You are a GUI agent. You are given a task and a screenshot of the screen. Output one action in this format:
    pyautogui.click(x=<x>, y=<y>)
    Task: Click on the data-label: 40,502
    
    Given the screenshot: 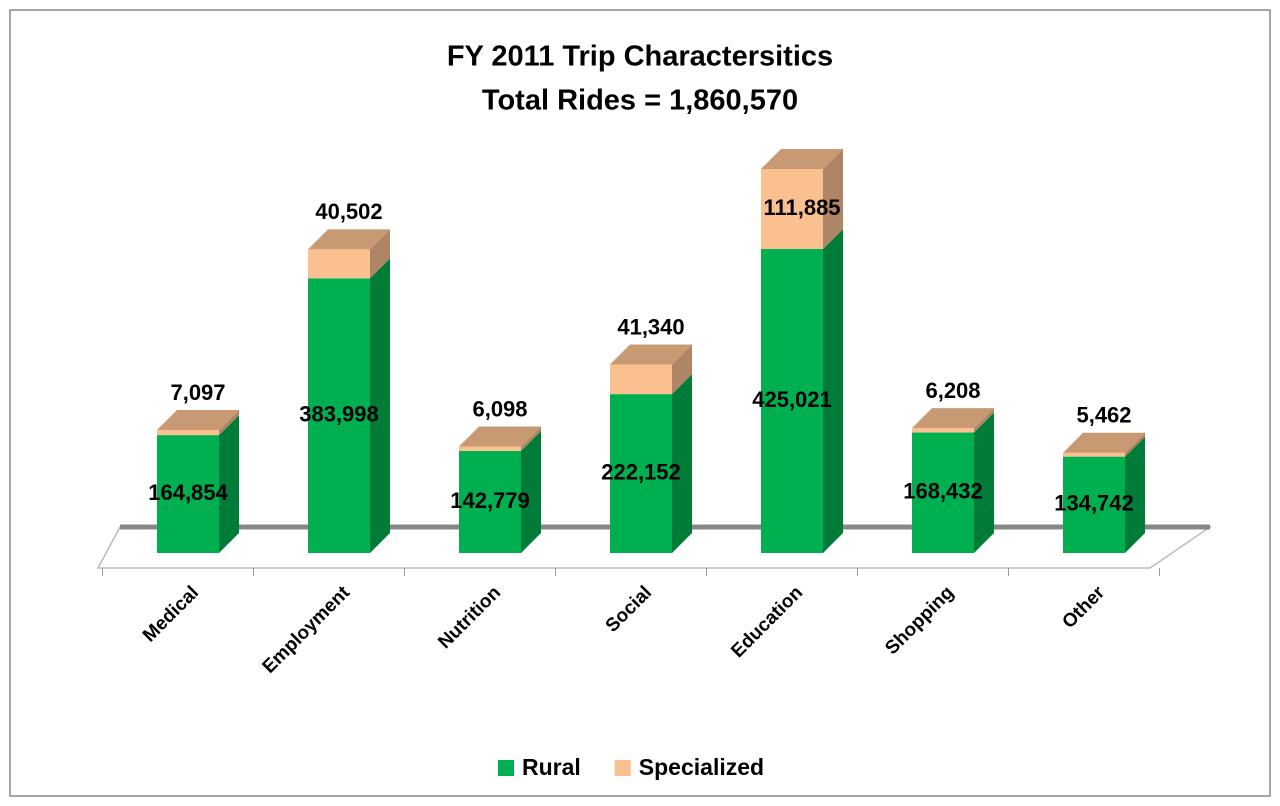 What is the action you would take?
    pyautogui.click(x=348, y=211)
    